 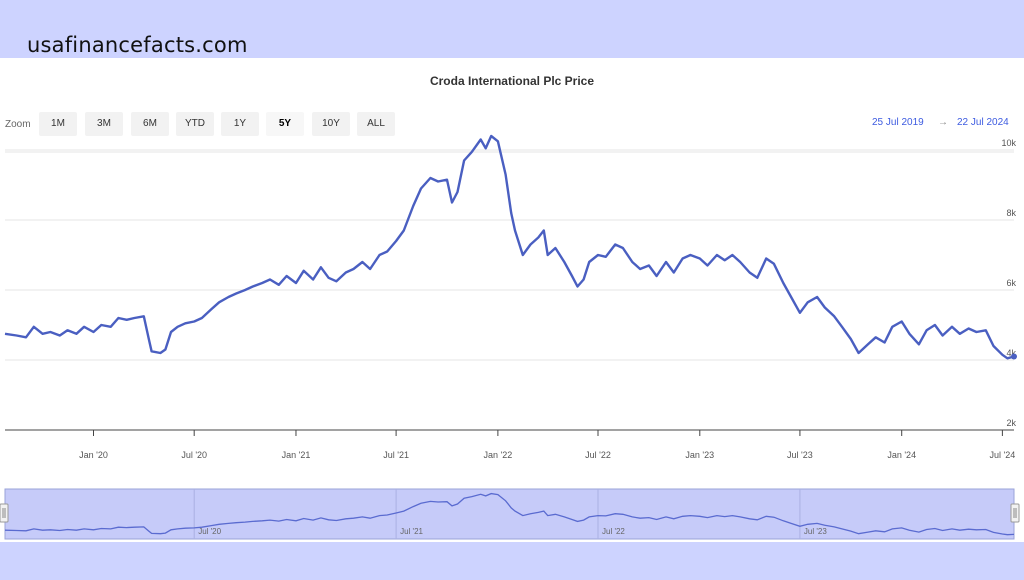 What do you see at coordinates (1015, 513) in the screenshot?
I see `navigator-handle-right` at bounding box center [1015, 513].